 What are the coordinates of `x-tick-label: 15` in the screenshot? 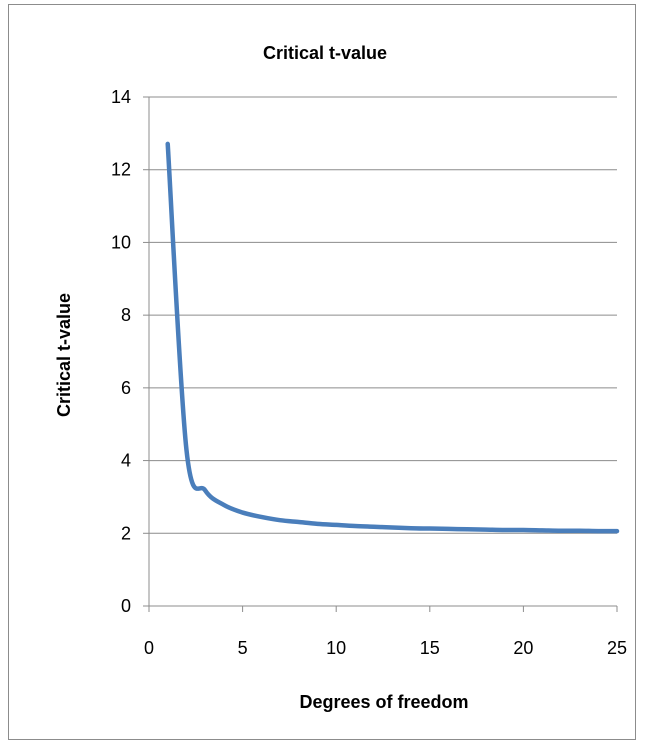 It's located at (430, 648).